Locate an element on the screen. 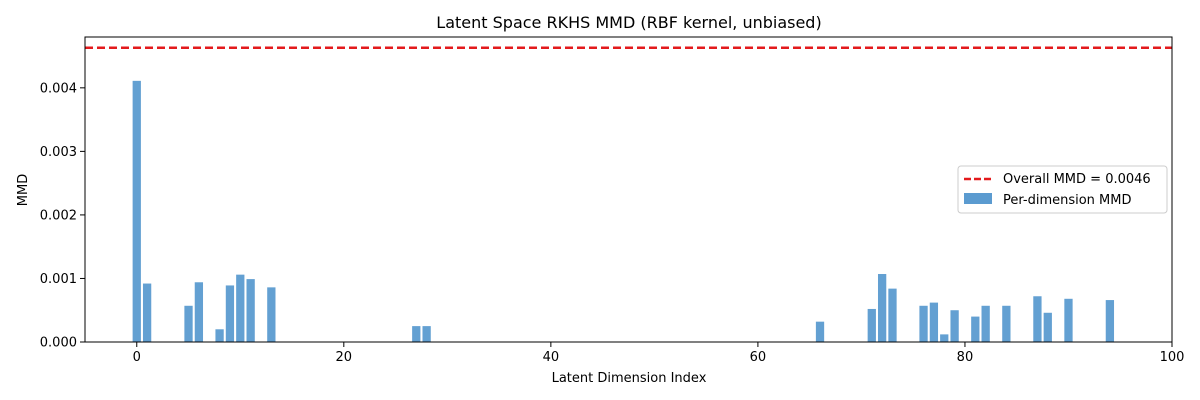  x-tick-label-100: 100 is located at coordinates (1172, 357).